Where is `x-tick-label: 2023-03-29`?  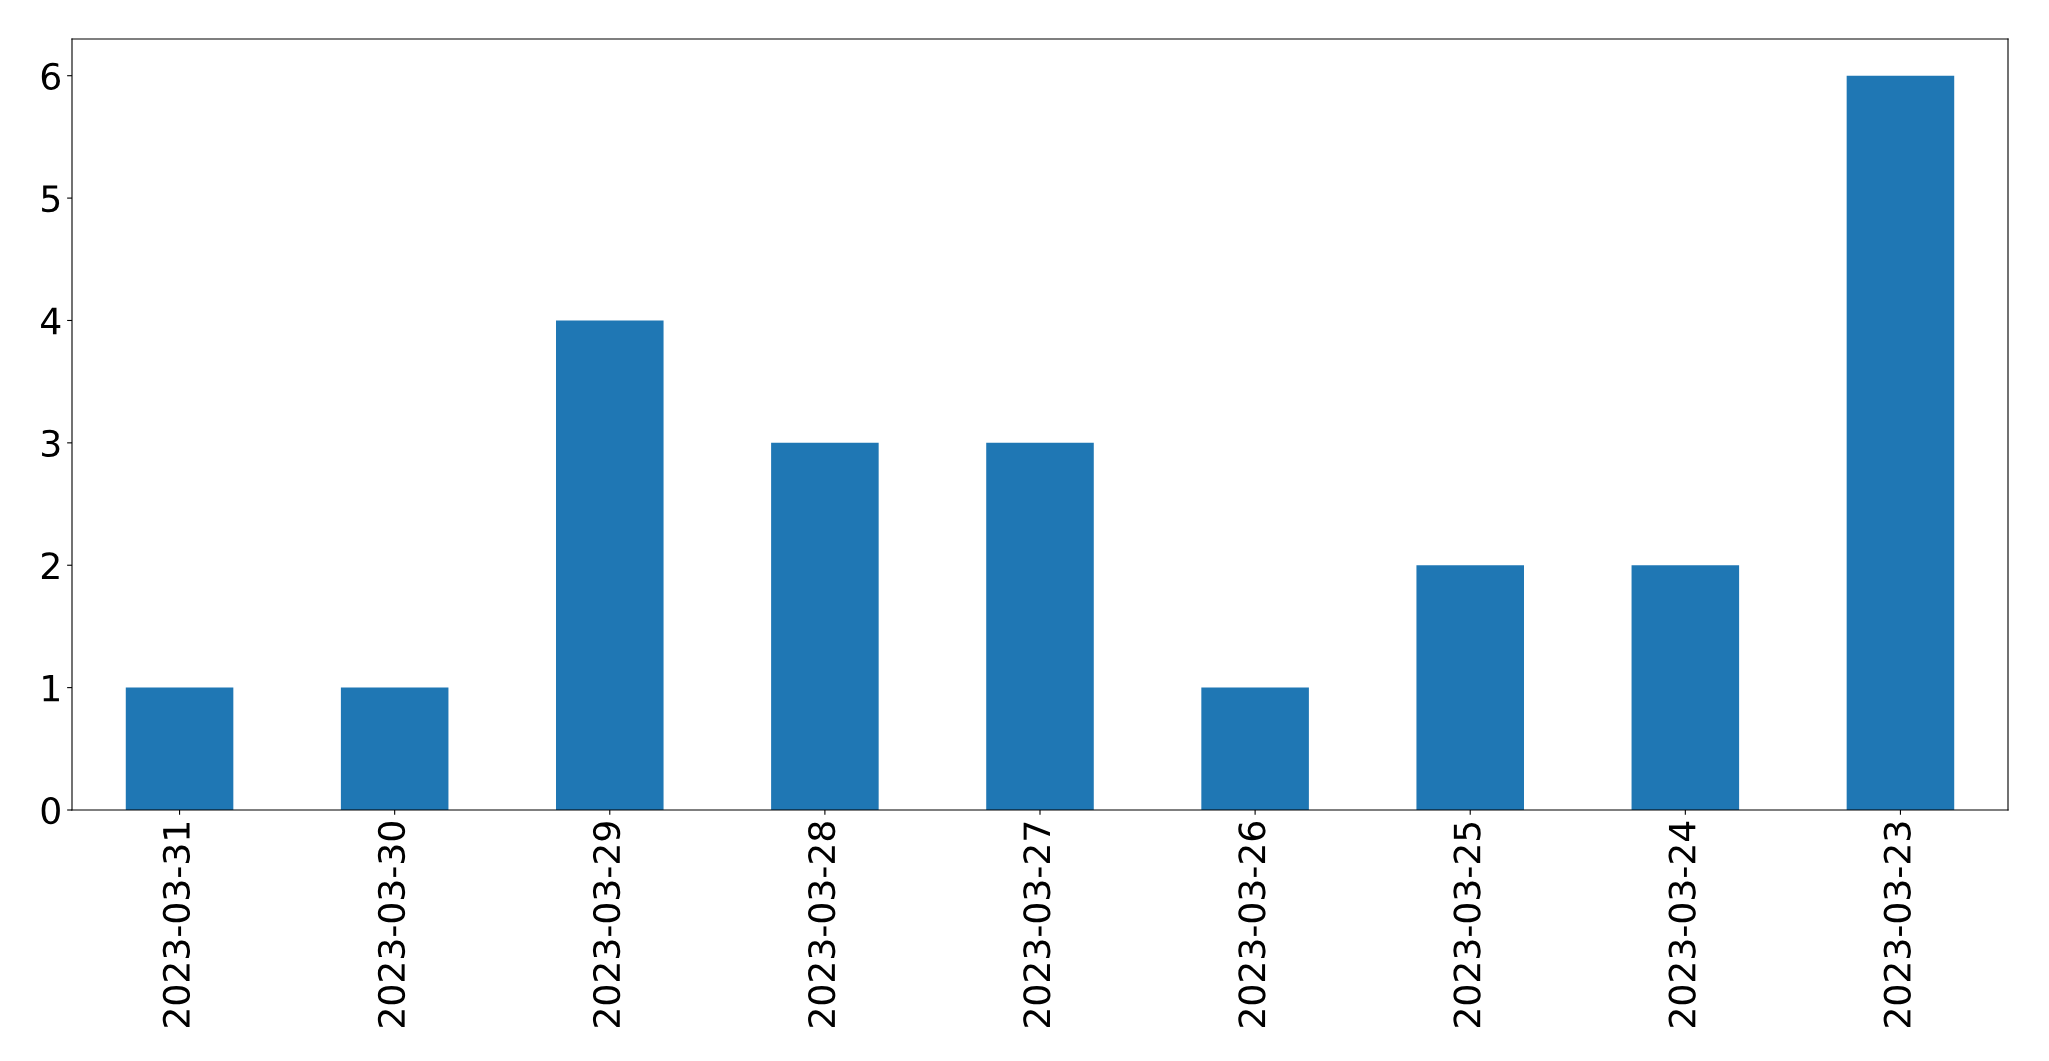 x-tick-label: 2023-03-29 is located at coordinates (606, 924).